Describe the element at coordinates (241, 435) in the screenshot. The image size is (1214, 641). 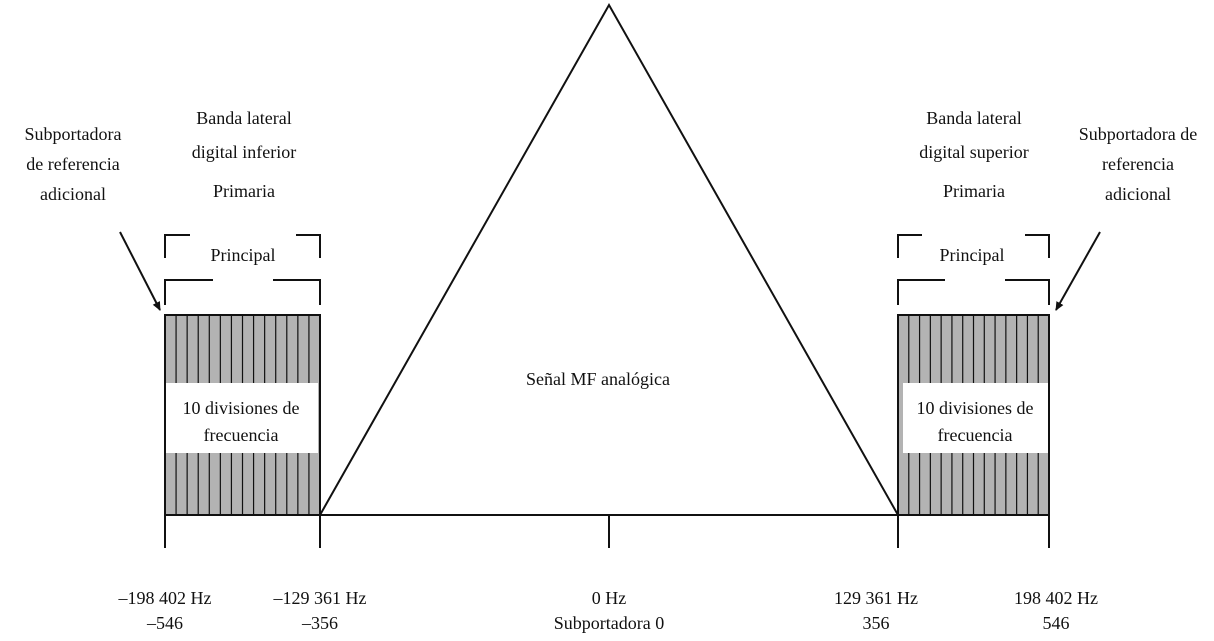
I see `lower-divisions-line2: frecuencia` at that location.